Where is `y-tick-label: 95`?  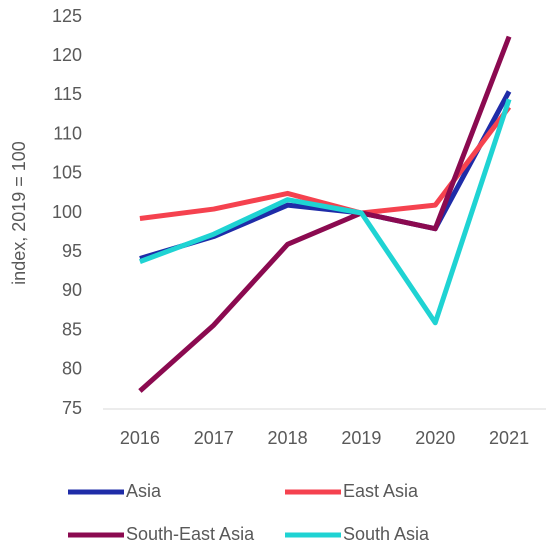 y-tick-label: 95 is located at coordinates (72, 251).